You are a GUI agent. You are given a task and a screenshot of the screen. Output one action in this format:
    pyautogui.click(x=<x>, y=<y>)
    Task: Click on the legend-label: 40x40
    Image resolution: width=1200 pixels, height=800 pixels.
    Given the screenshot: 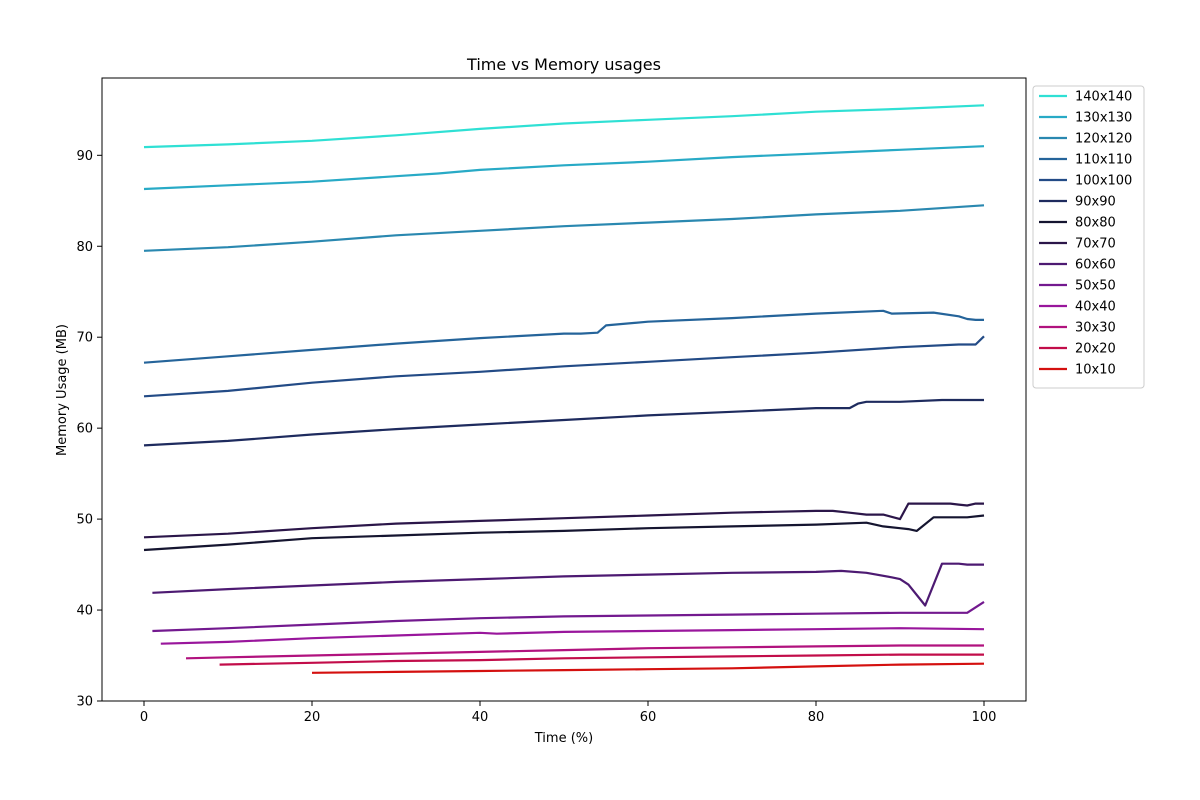 What is the action you would take?
    pyautogui.click(x=1095, y=307)
    